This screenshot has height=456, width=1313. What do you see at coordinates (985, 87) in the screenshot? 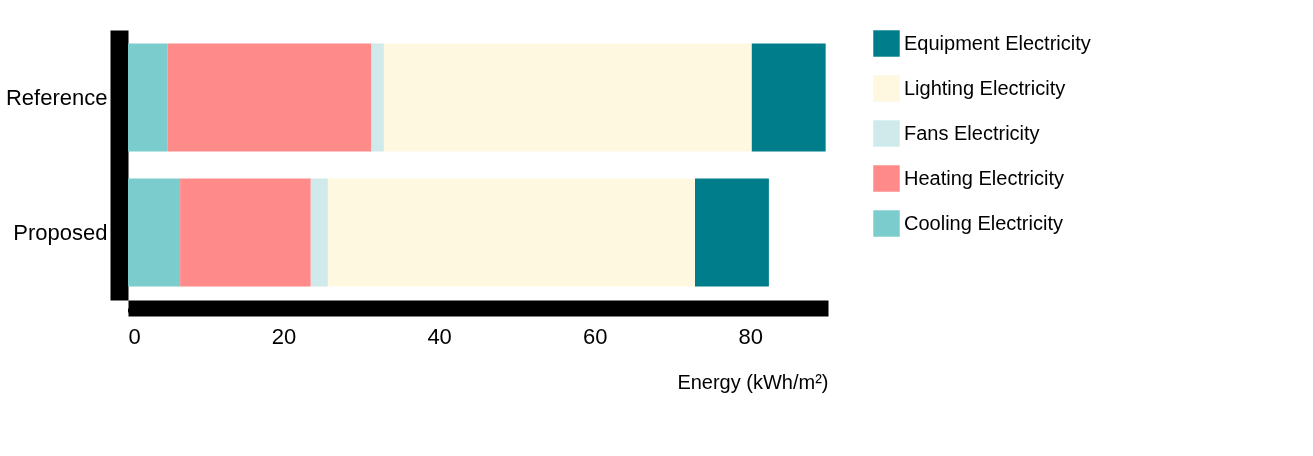
I see `legend-label: Lighting Electricity` at bounding box center [985, 87].